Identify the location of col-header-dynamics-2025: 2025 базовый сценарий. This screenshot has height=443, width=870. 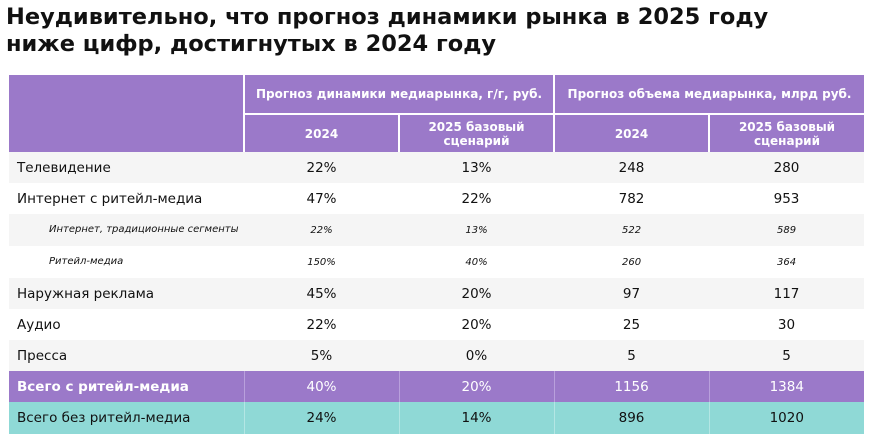
(476, 133).